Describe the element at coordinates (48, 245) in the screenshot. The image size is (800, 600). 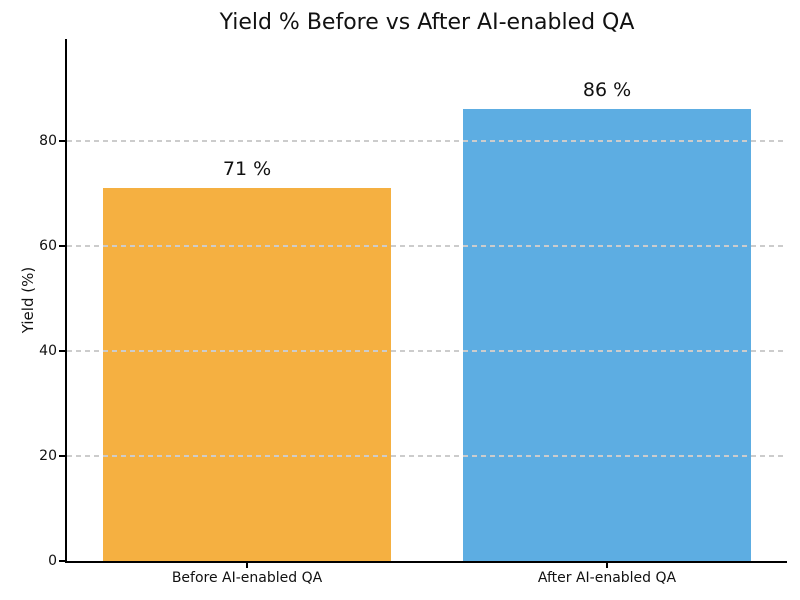
I see `y-tick-label: 60` at that location.